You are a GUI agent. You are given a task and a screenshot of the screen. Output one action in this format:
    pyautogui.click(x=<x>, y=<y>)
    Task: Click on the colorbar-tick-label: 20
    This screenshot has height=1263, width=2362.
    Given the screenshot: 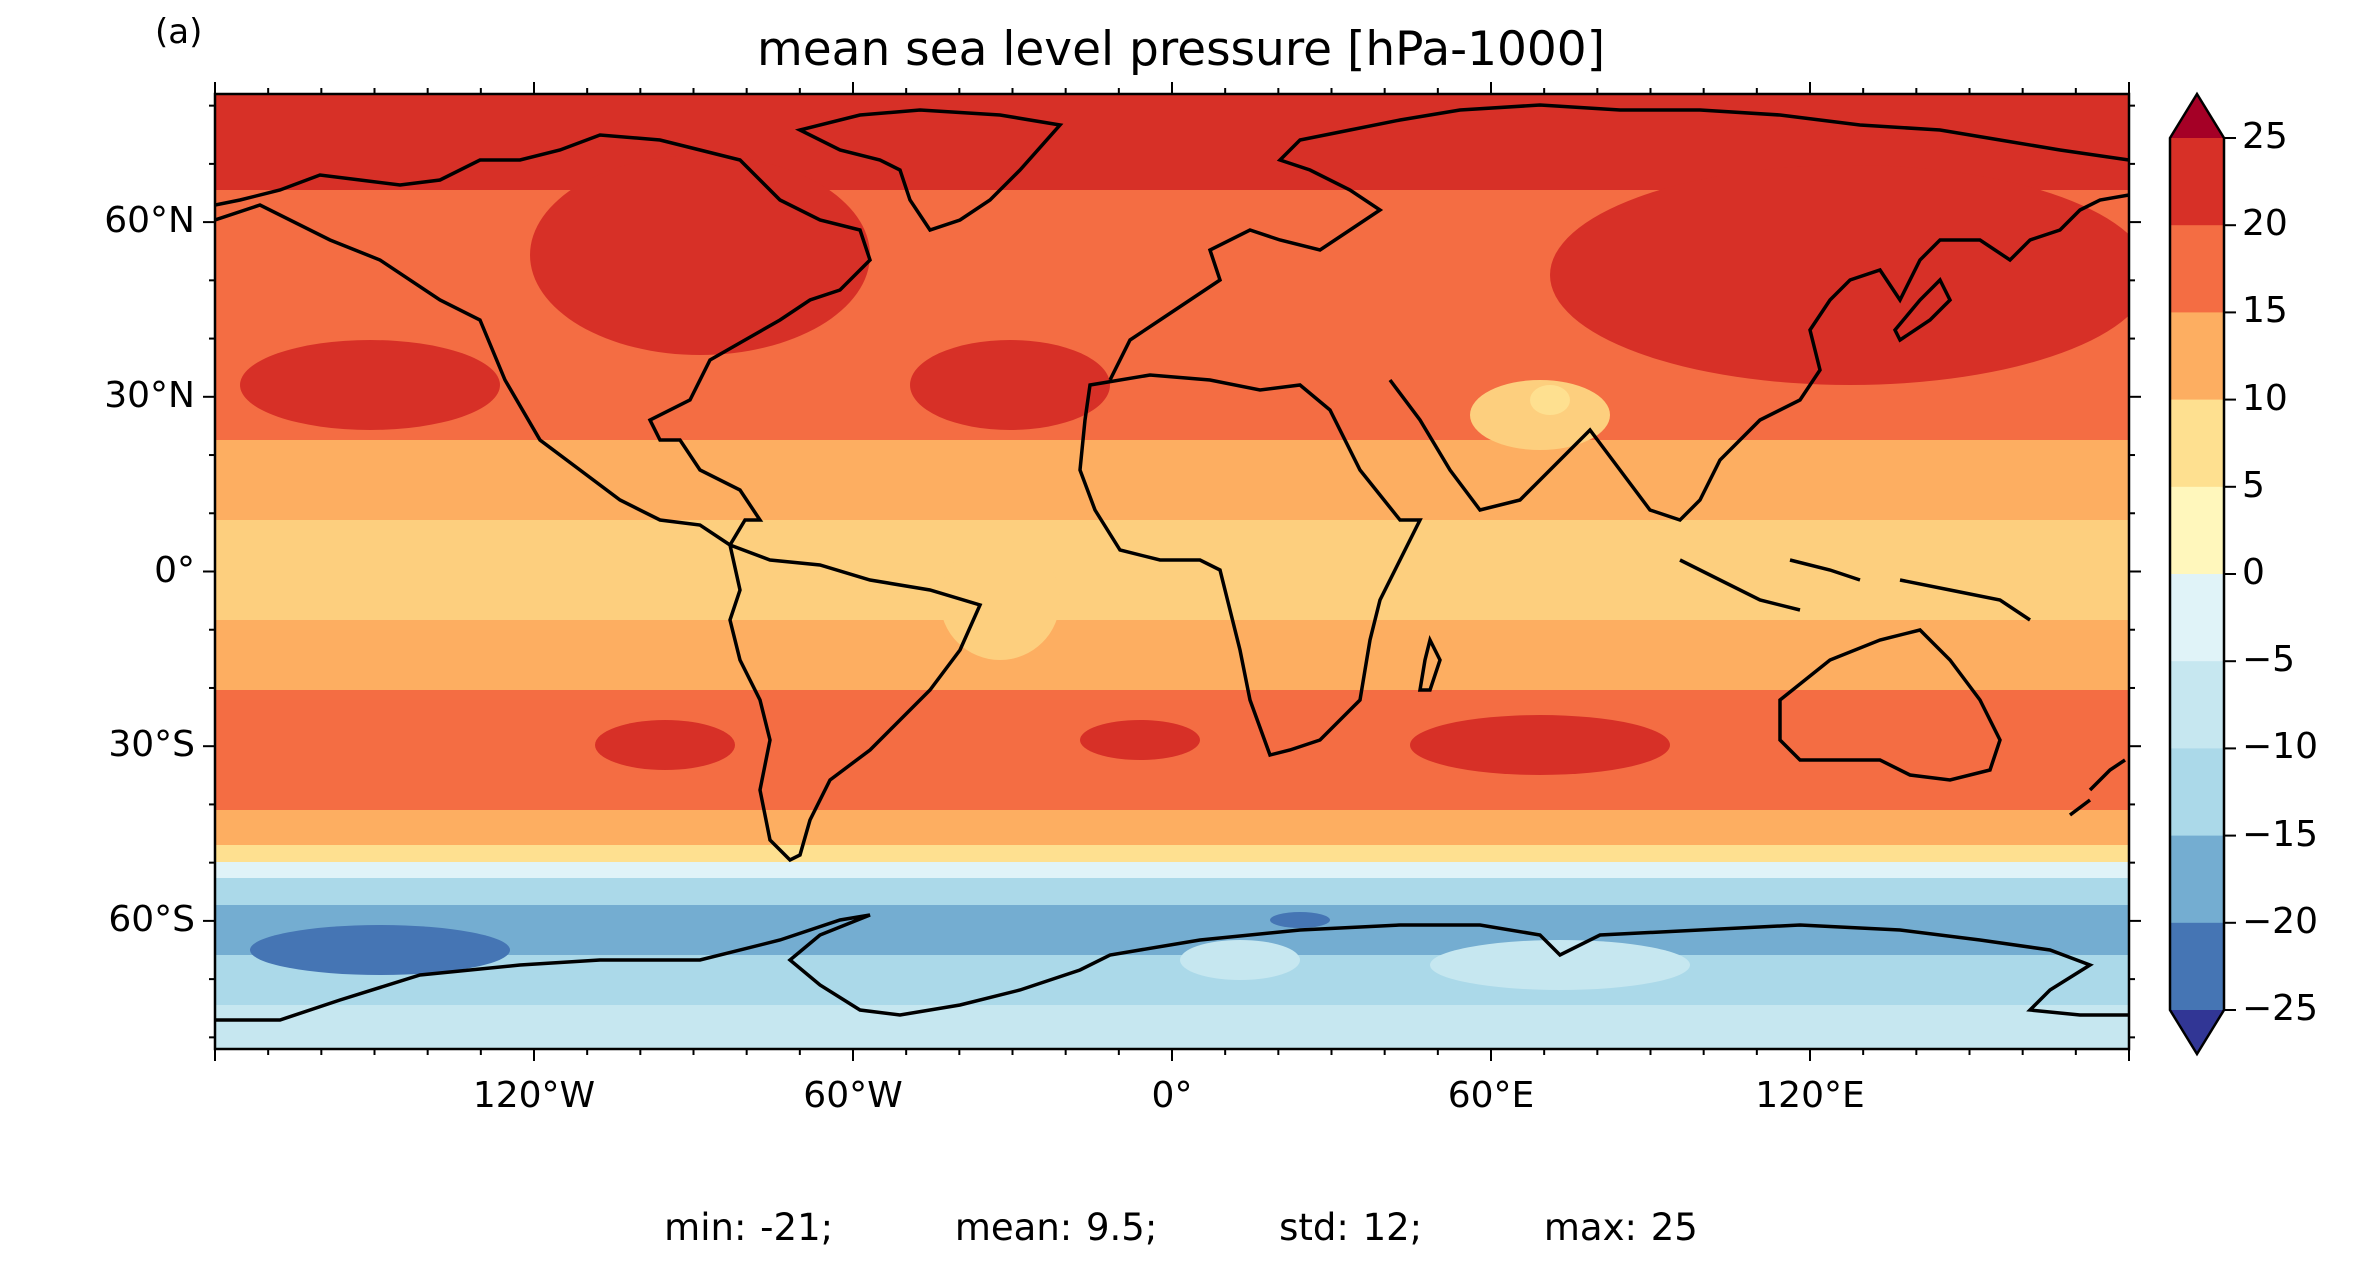 What is the action you would take?
    pyautogui.click(x=2265, y=224)
    